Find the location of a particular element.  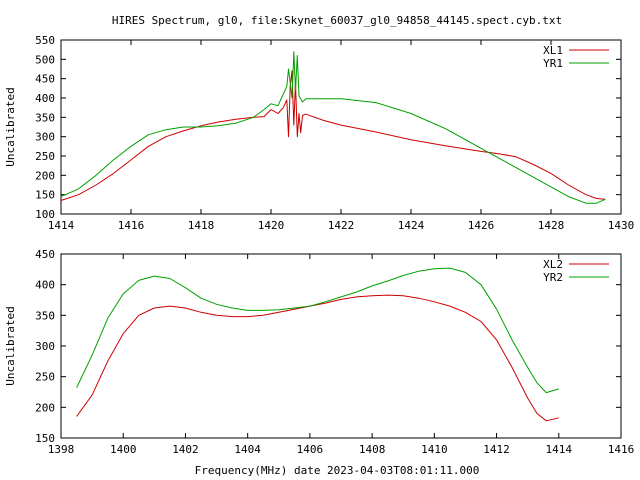

x-tick-label: 1410 is located at coordinates (434, 449).